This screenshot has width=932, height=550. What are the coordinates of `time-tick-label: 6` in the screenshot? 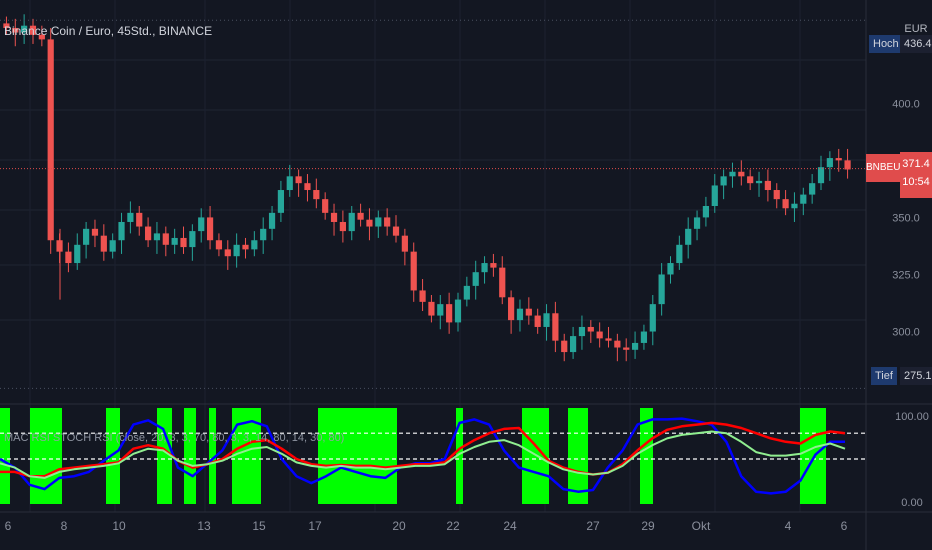 It's located at (844, 526).